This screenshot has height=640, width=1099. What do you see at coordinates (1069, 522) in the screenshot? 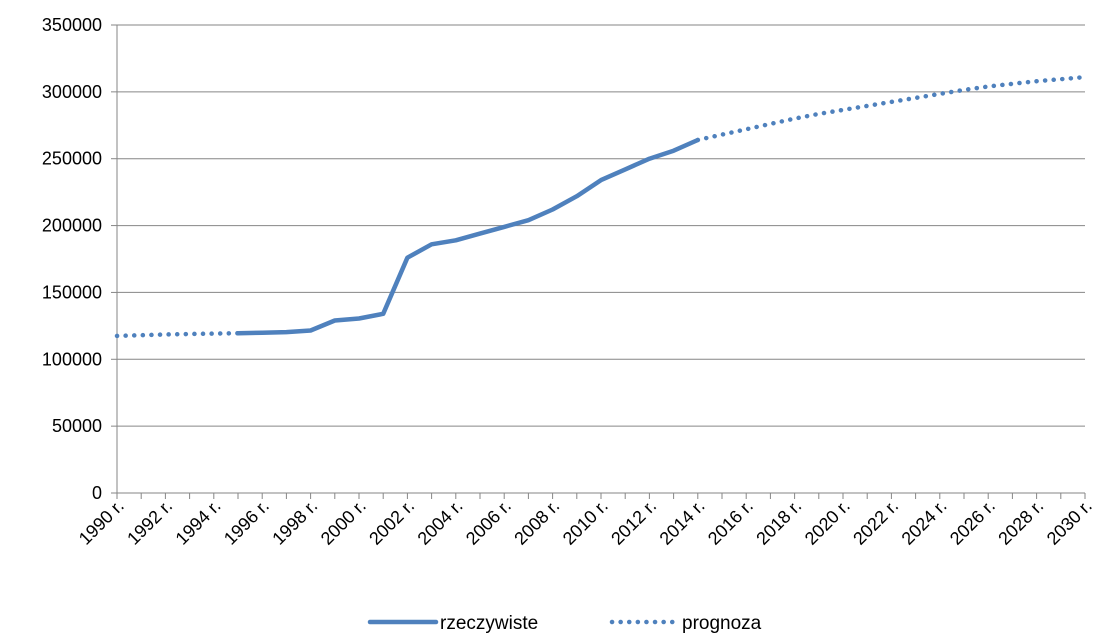
I see `x-tick-label: 2030 r.` at bounding box center [1069, 522].